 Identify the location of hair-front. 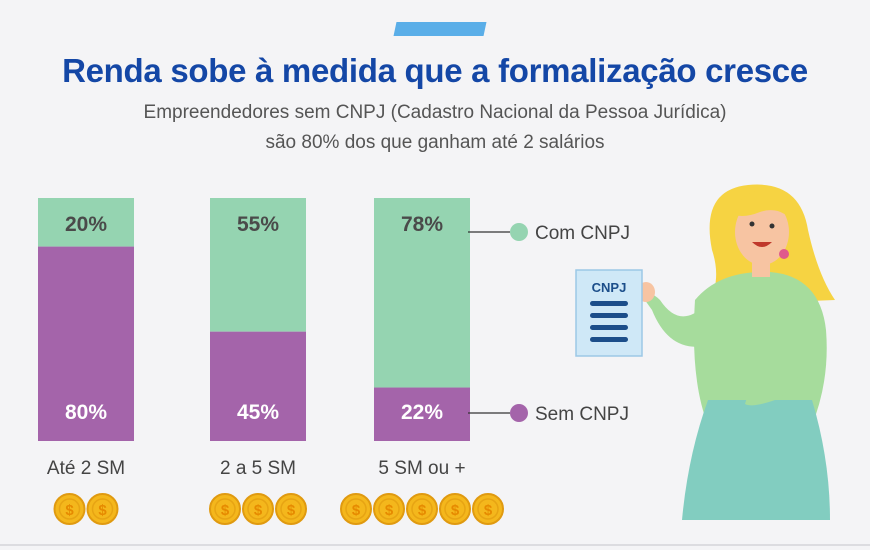
(765, 207).